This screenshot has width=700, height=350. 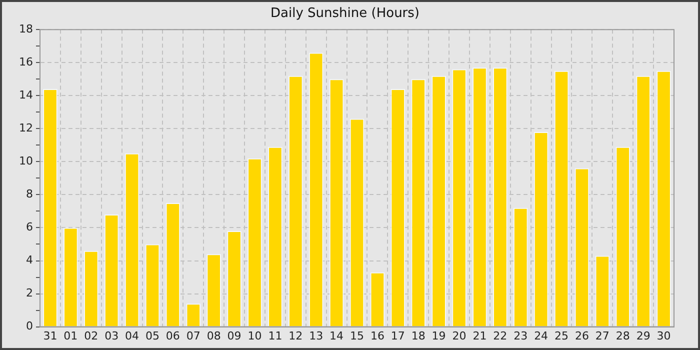 What do you see at coordinates (29, 194) in the screenshot?
I see `y-tick-label: 8` at bounding box center [29, 194].